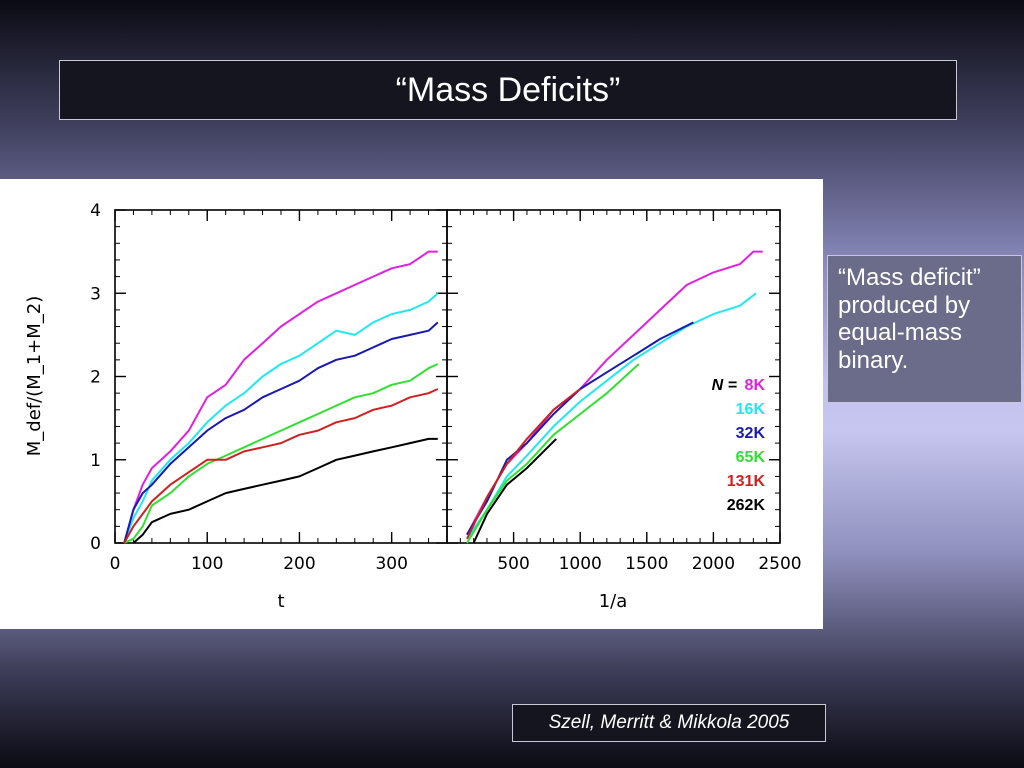 The image size is (1024, 768). Describe the element at coordinates (508, 90) in the screenshot. I see `slide-title: “Mass Deficits”` at that location.